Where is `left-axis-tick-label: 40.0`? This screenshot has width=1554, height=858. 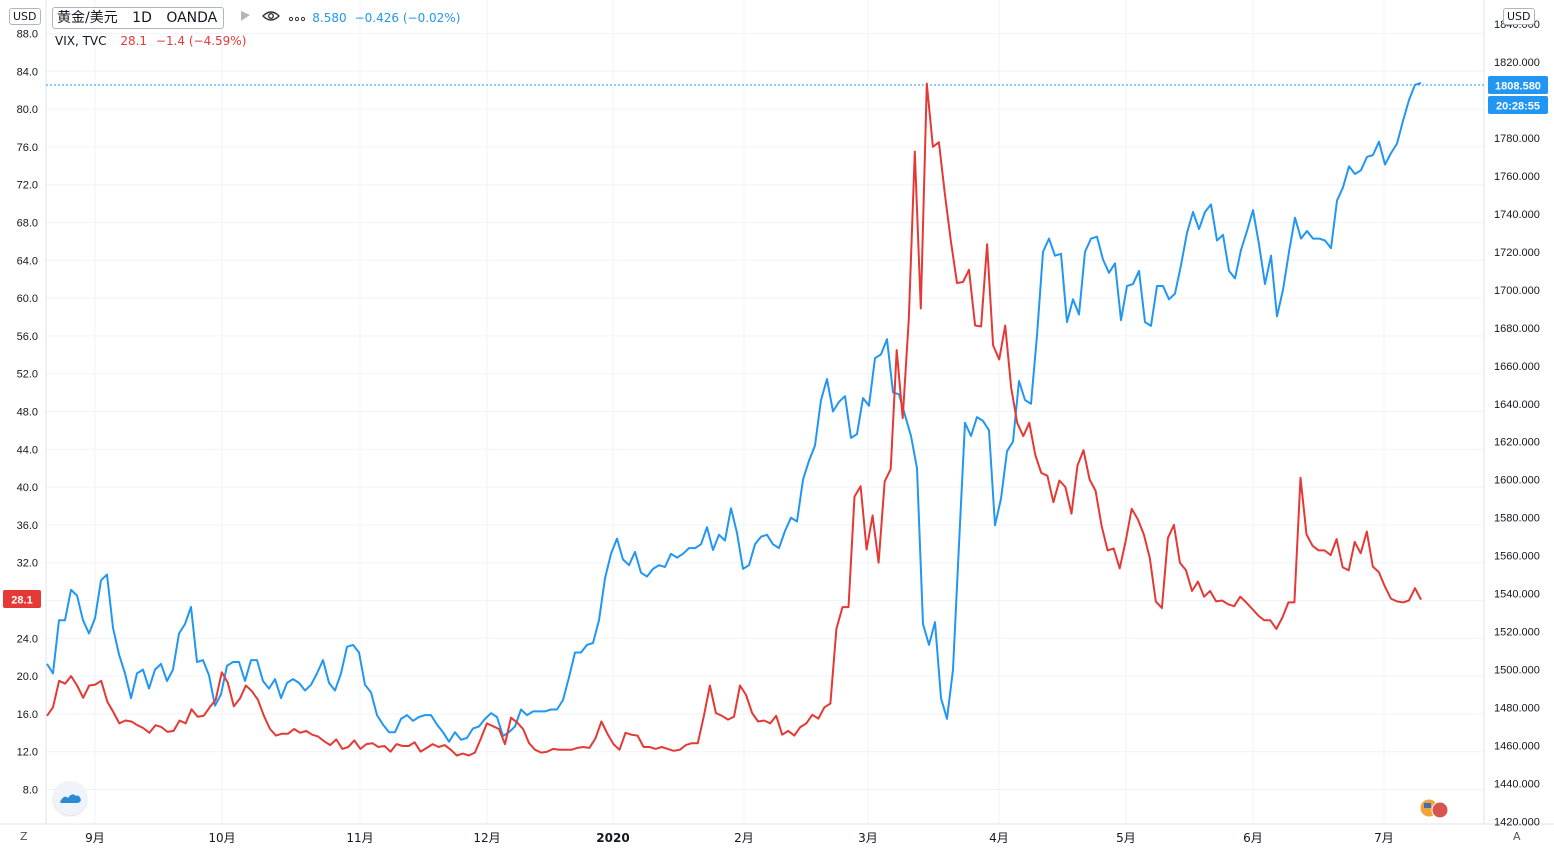 left-axis-tick-label: 40.0 is located at coordinates (27, 488).